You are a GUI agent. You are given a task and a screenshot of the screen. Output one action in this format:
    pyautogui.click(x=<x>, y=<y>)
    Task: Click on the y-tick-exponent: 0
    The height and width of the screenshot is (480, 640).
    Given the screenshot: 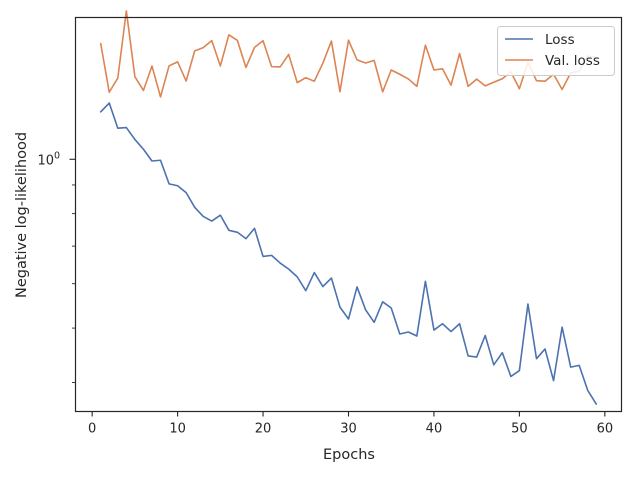 What is the action you would take?
    pyautogui.click(x=57, y=155)
    